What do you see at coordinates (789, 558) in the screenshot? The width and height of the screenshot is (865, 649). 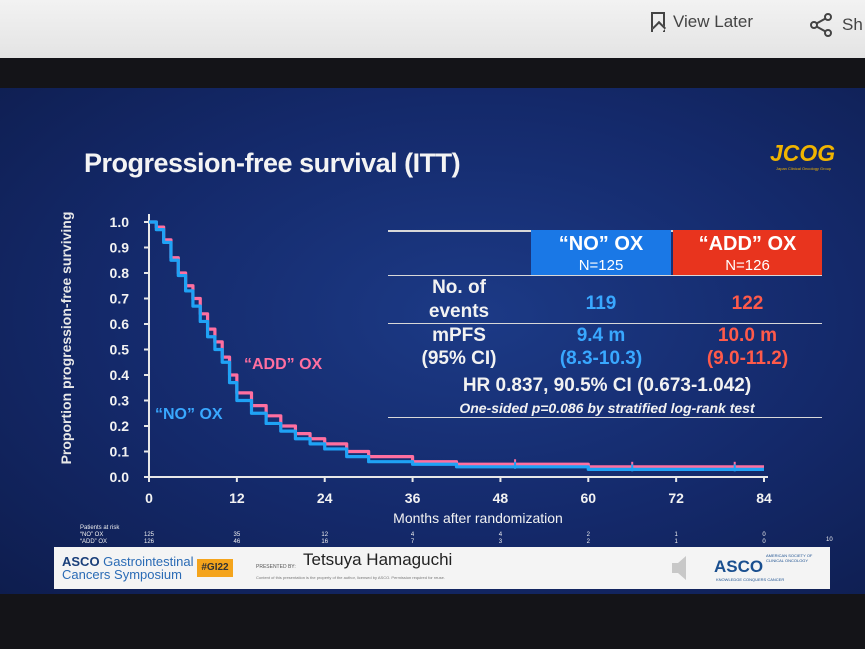 I see `asco-logo-small: AMERICAN SOCIETY OF CLINICAL ONCOLOGY` at bounding box center [789, 558].